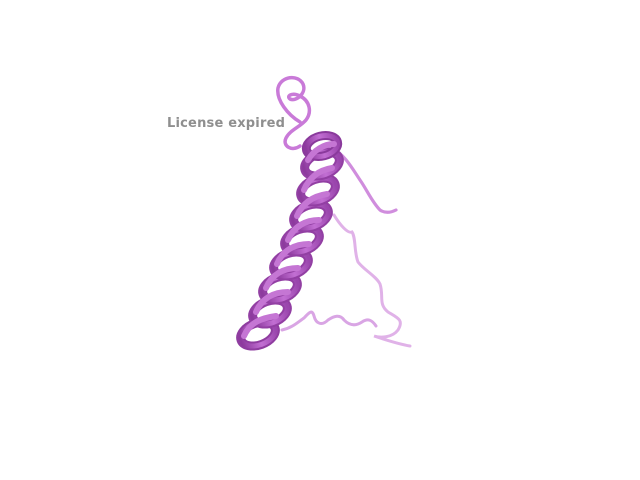 This screenshot has width=640, height=480. What do you see at coordinates (226, 123) in the screenshot?
I see `license-watermark: License expired` at bounding box center [226, 123].